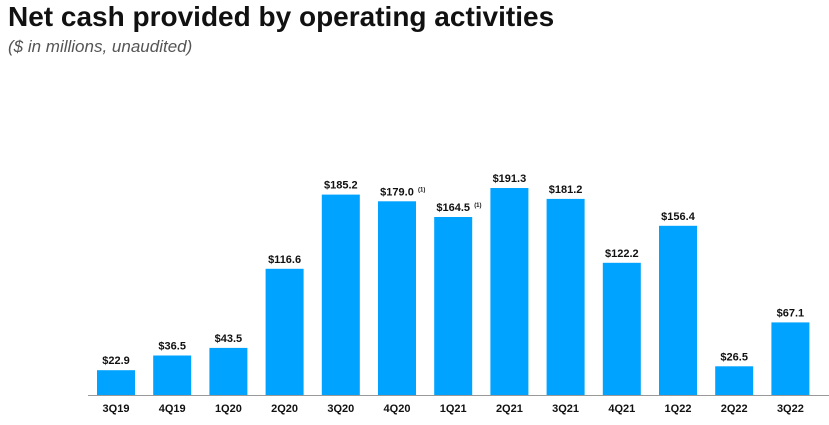 The image size is (829, 425). I want to click on data-label-3Q21: $181.2, so click(566, 190).